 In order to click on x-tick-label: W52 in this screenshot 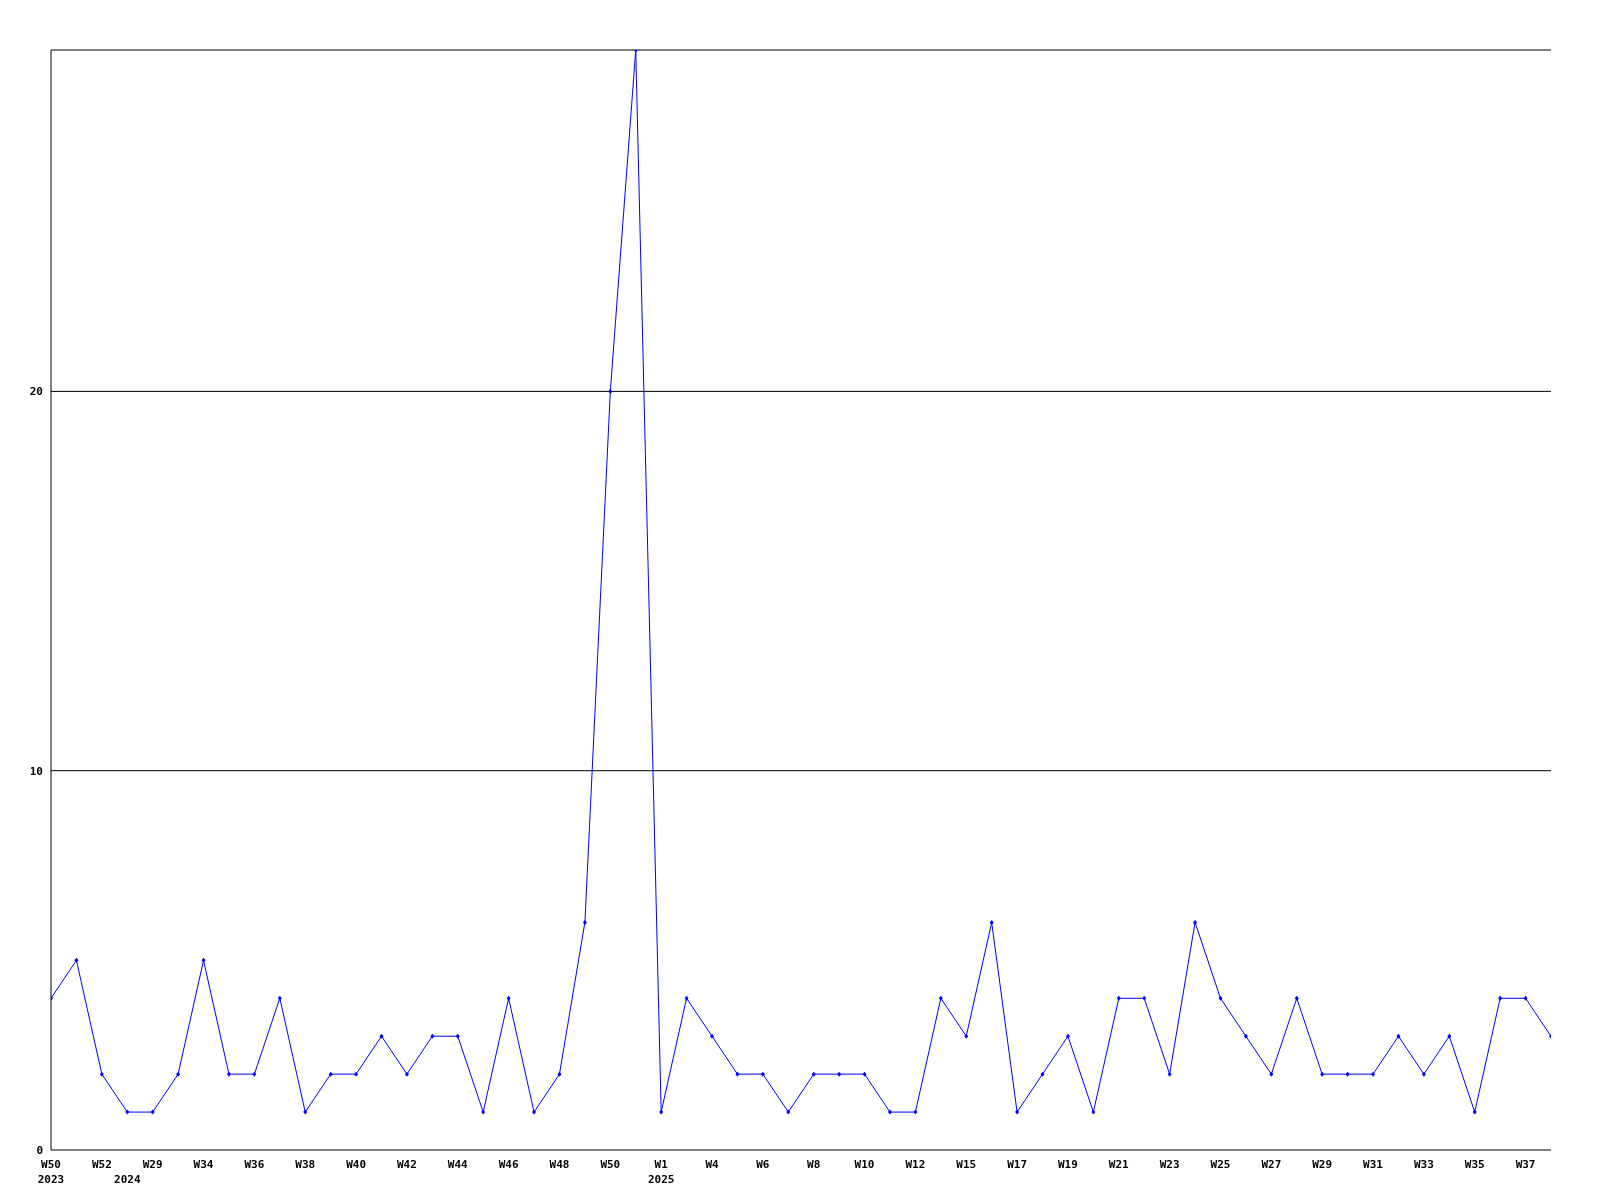, I will do `click(101, 1164)`.